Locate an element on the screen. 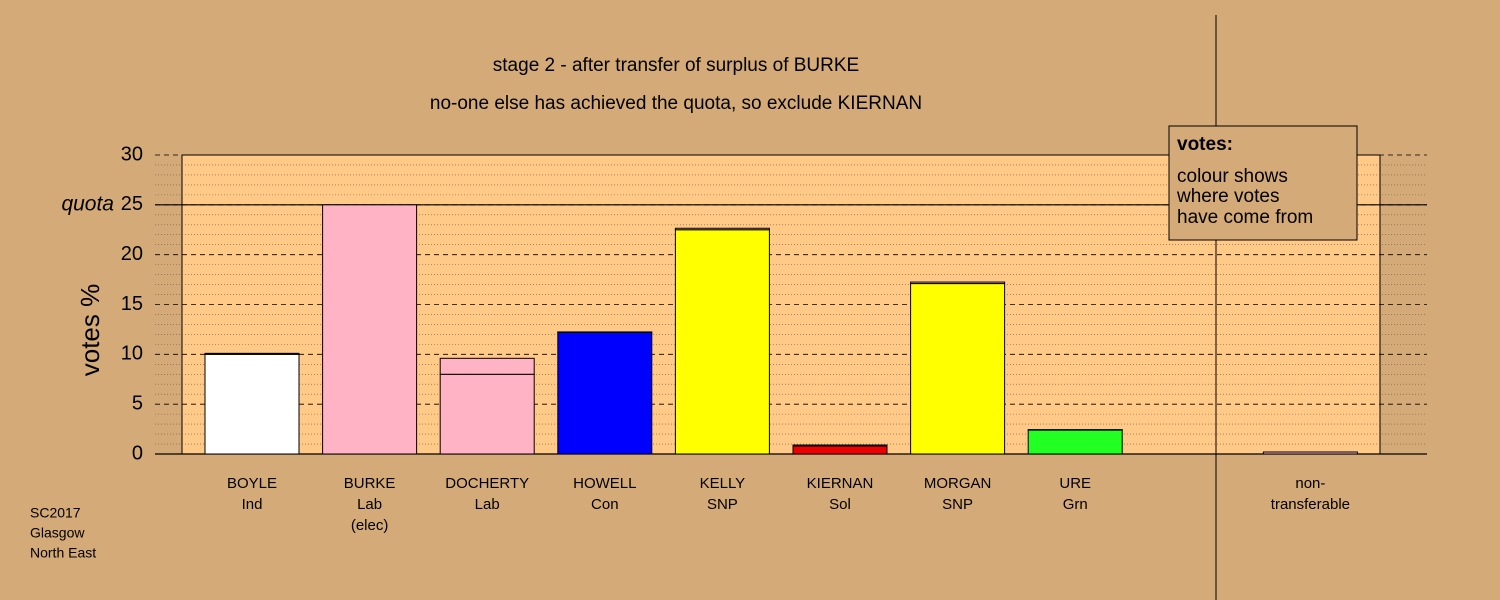  legend-box is located at coordinates (1263, 183).